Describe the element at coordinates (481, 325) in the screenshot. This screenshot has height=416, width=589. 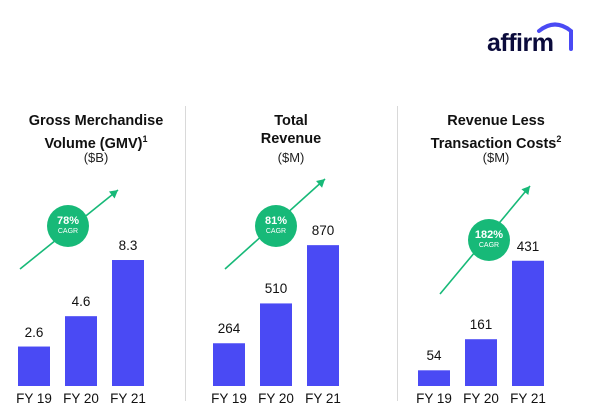
I see `rltc-value-label-2: 161` at that location.